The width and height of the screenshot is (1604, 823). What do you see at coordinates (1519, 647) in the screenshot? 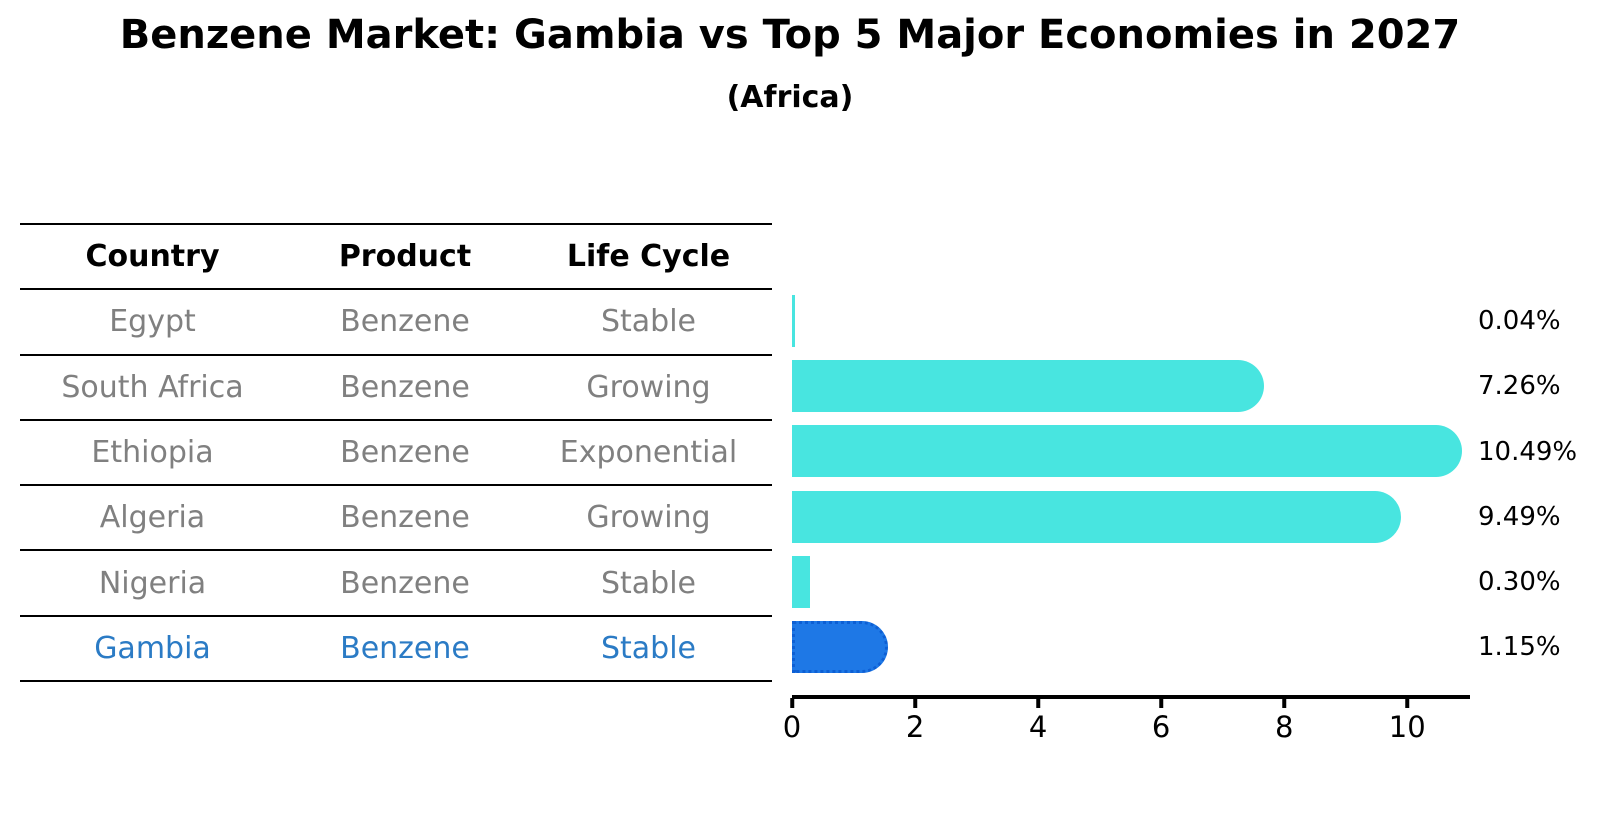
I see `value-label: 1.15%` at bounding box center [1519, 647].